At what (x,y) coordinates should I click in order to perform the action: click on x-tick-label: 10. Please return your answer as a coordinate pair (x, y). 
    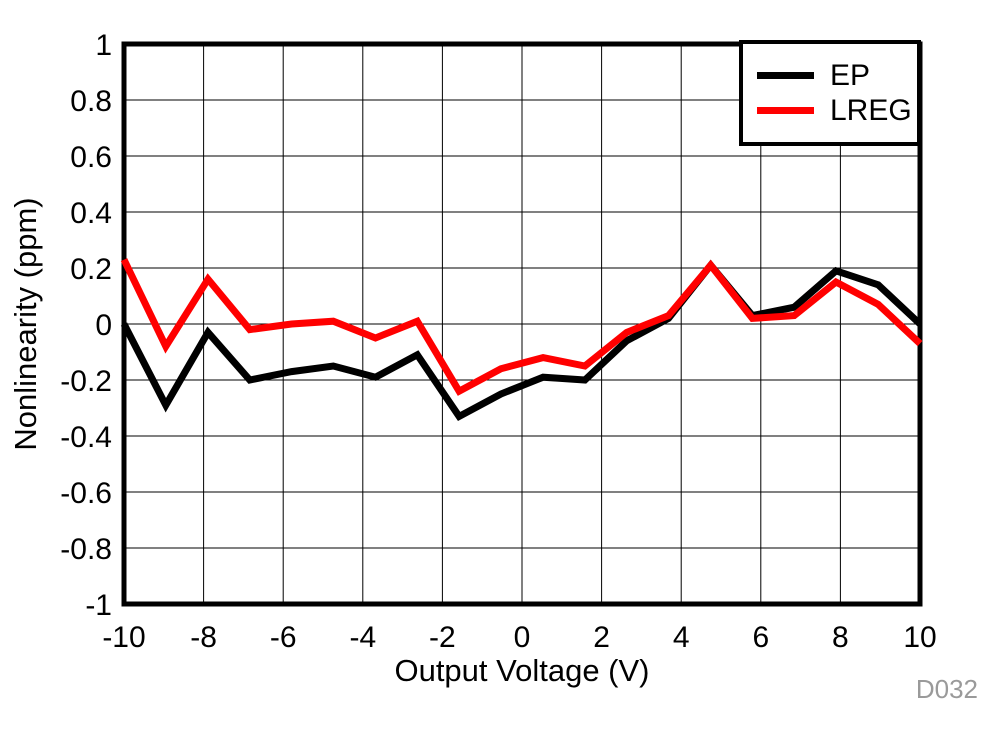
    Looking at the image, I should click on (919, 637).